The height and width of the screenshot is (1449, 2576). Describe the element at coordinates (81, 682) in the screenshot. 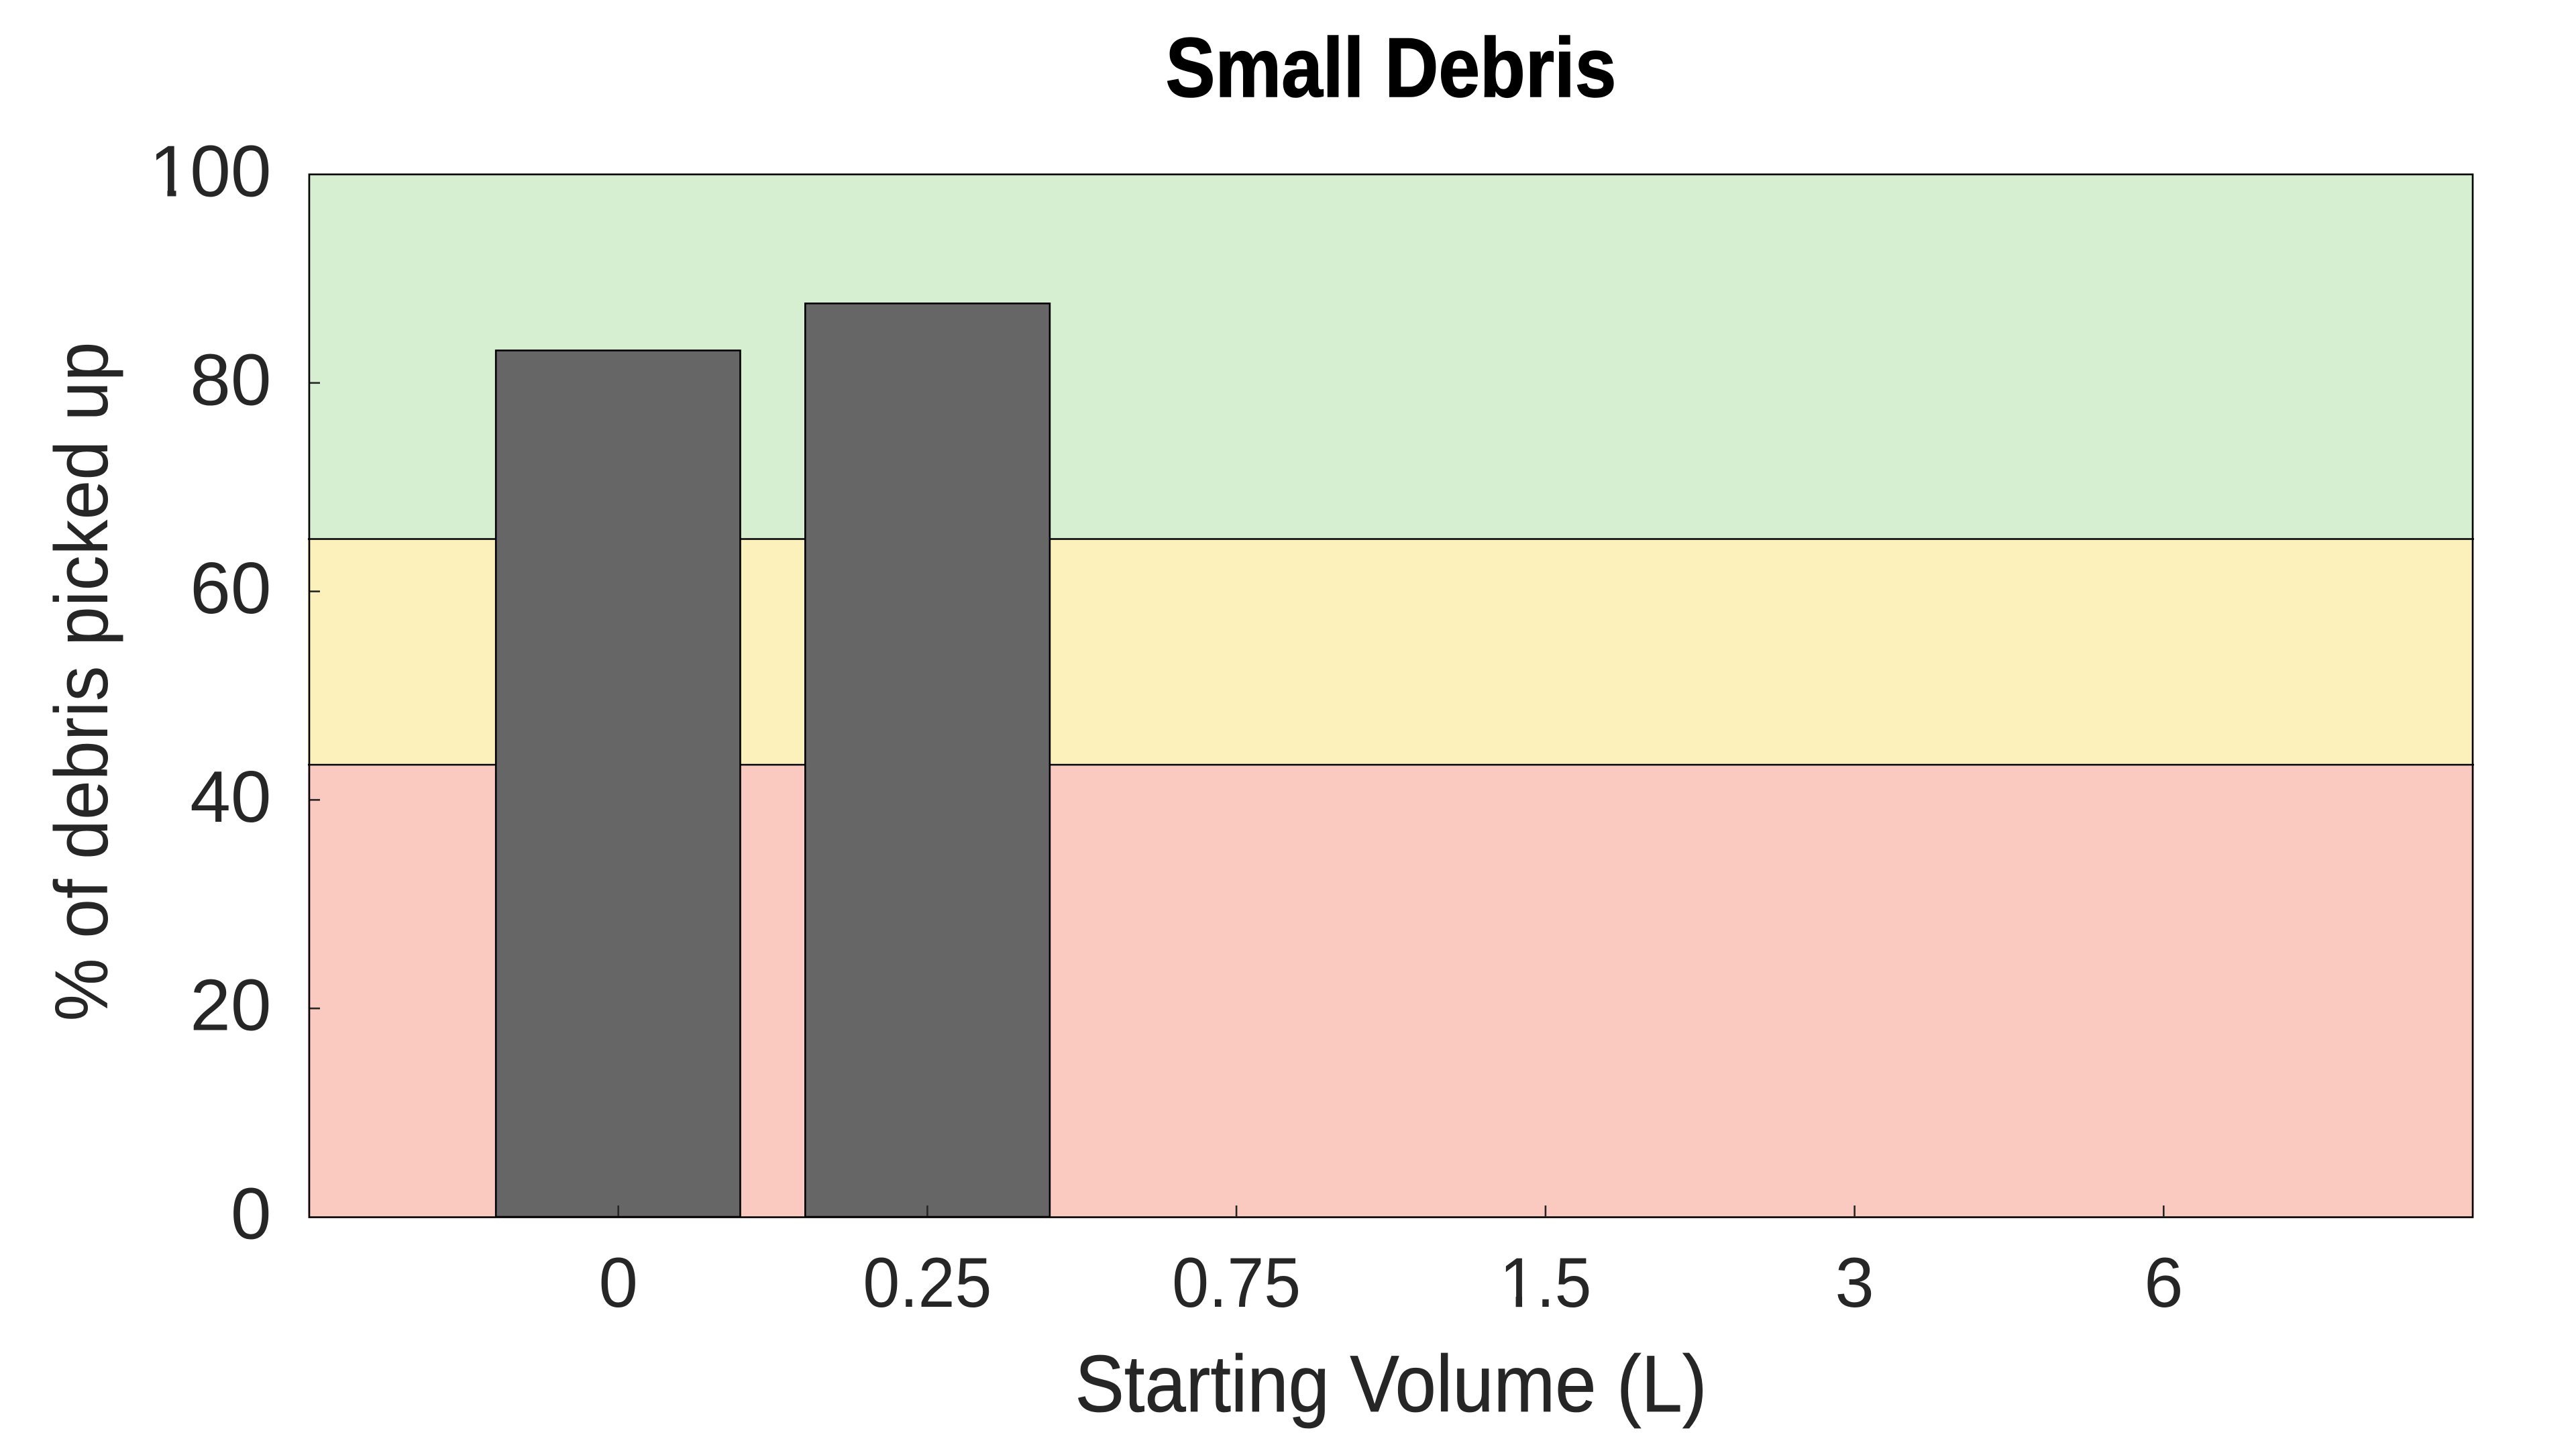

I see `svg-text: % of debris picked up` at that location.